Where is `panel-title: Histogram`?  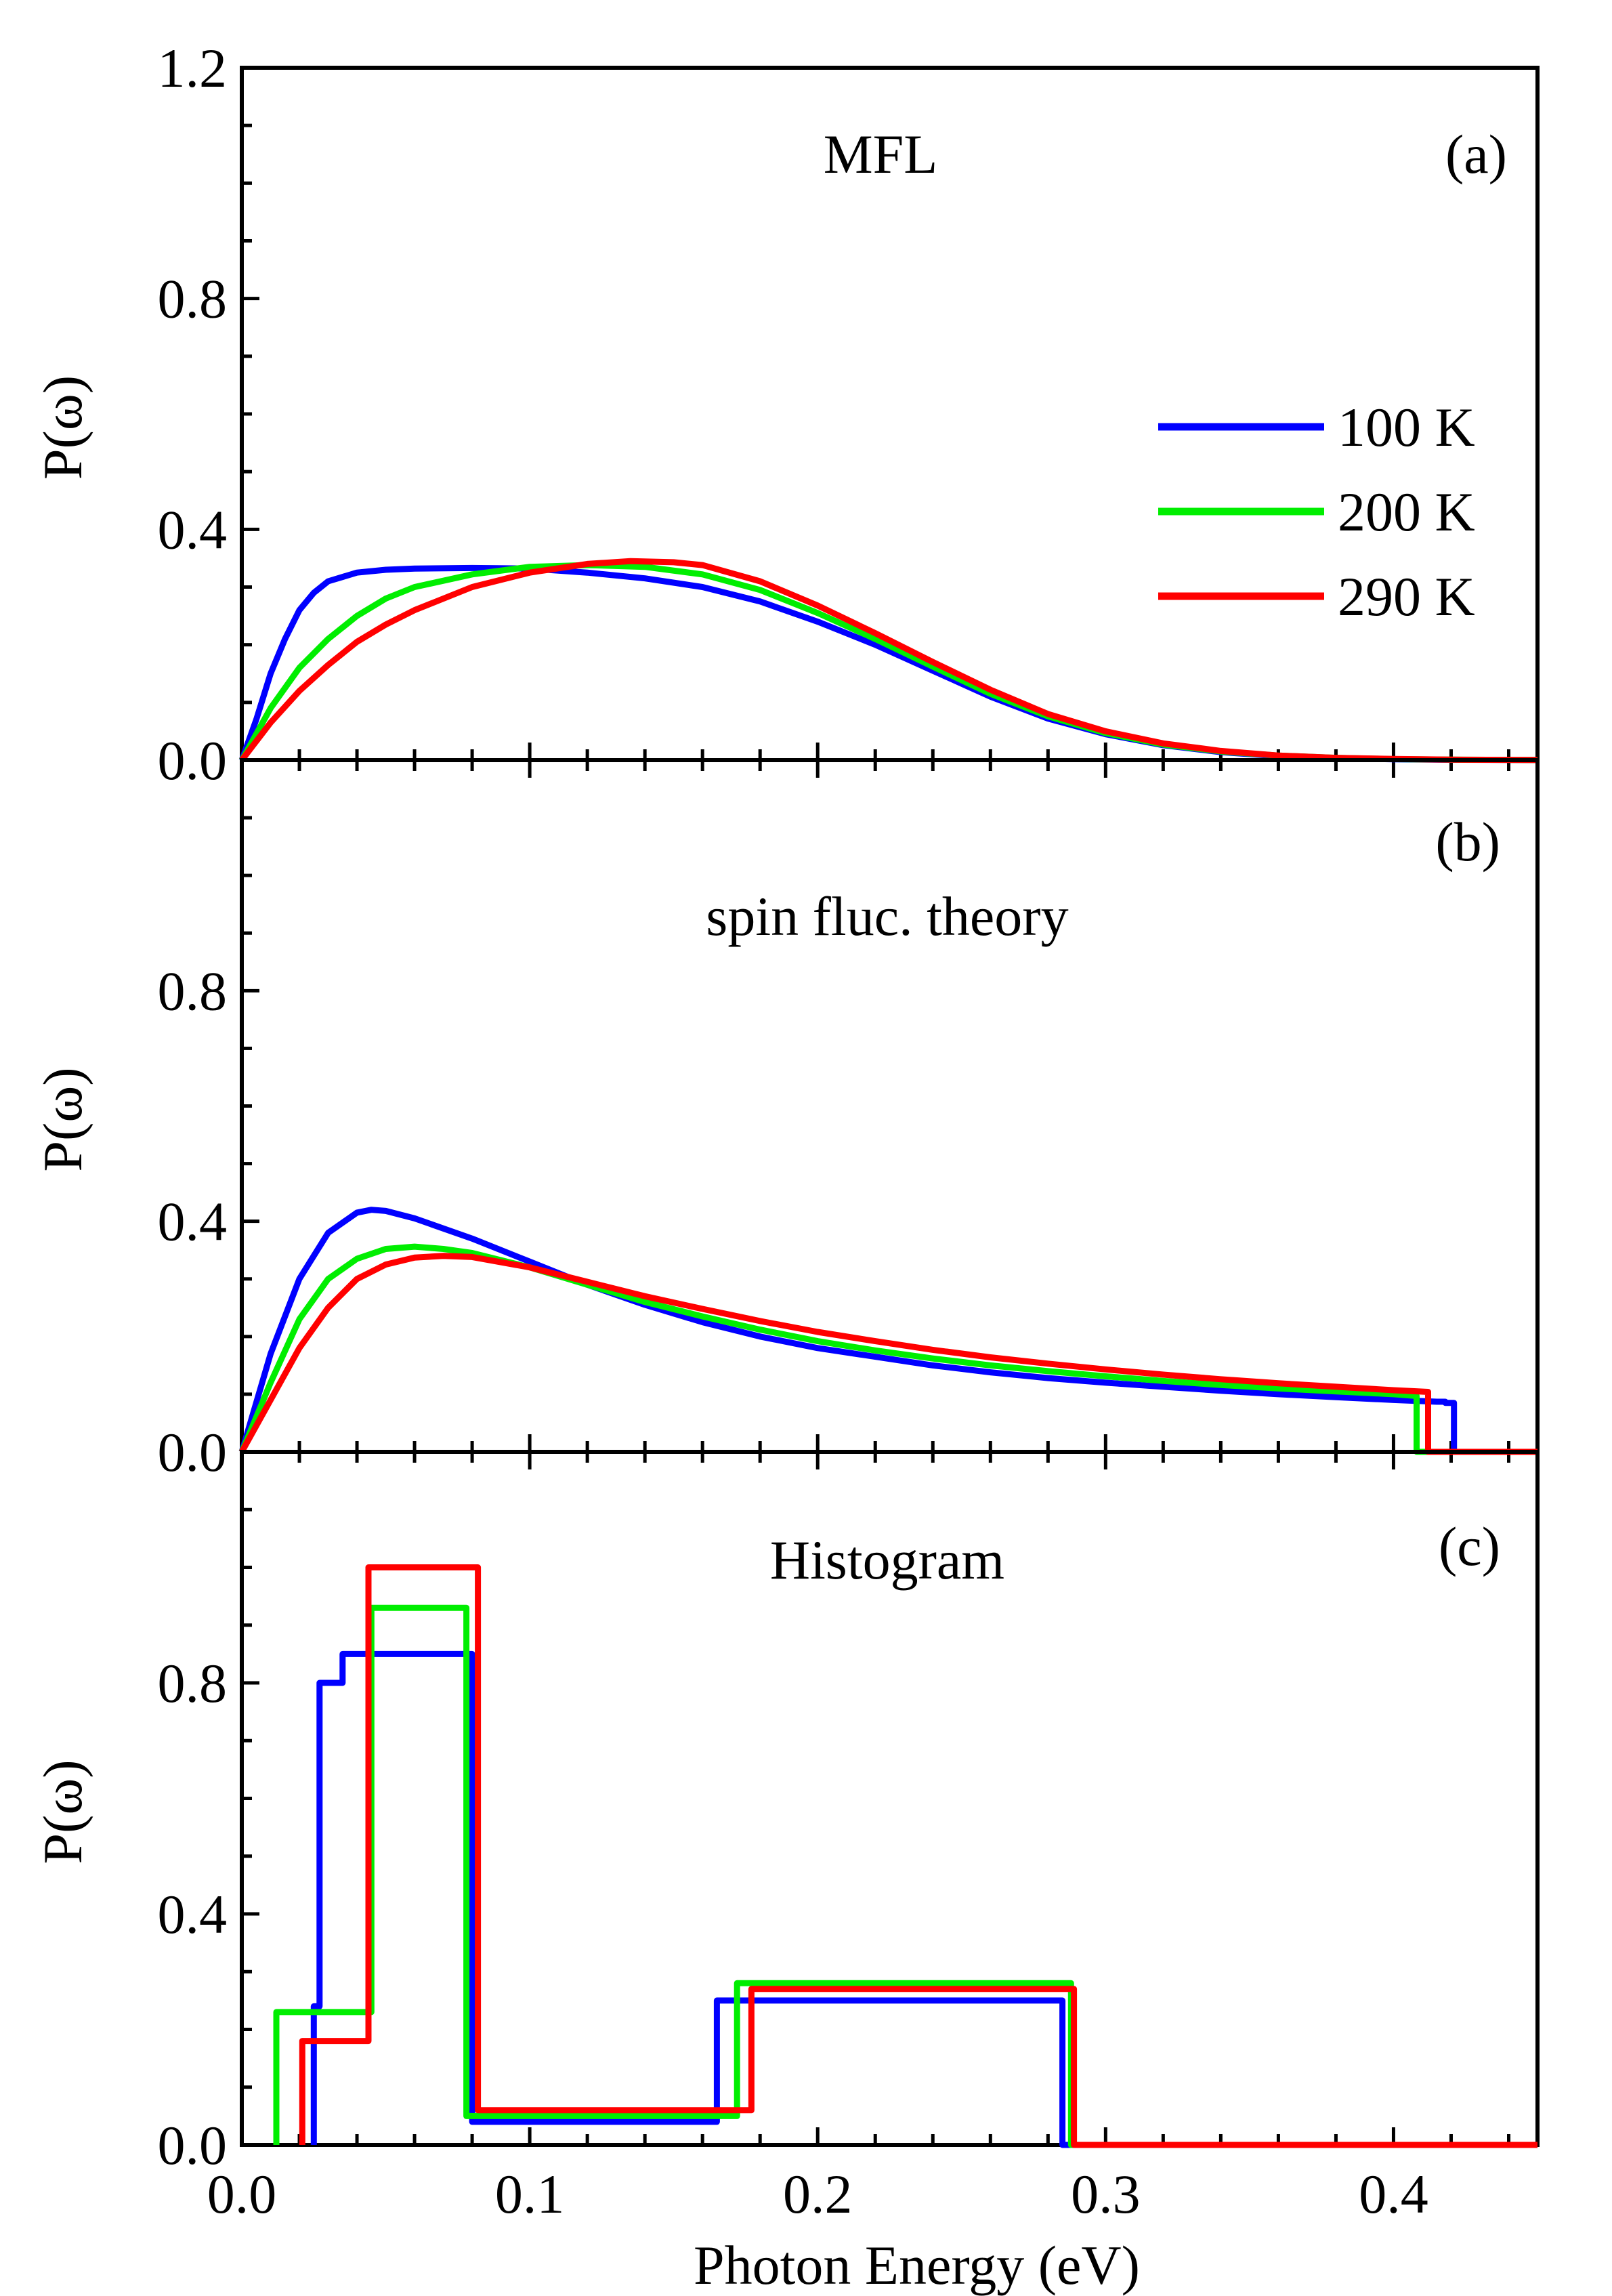 panel-title: Histogram is located at coordinates (887, 1560).